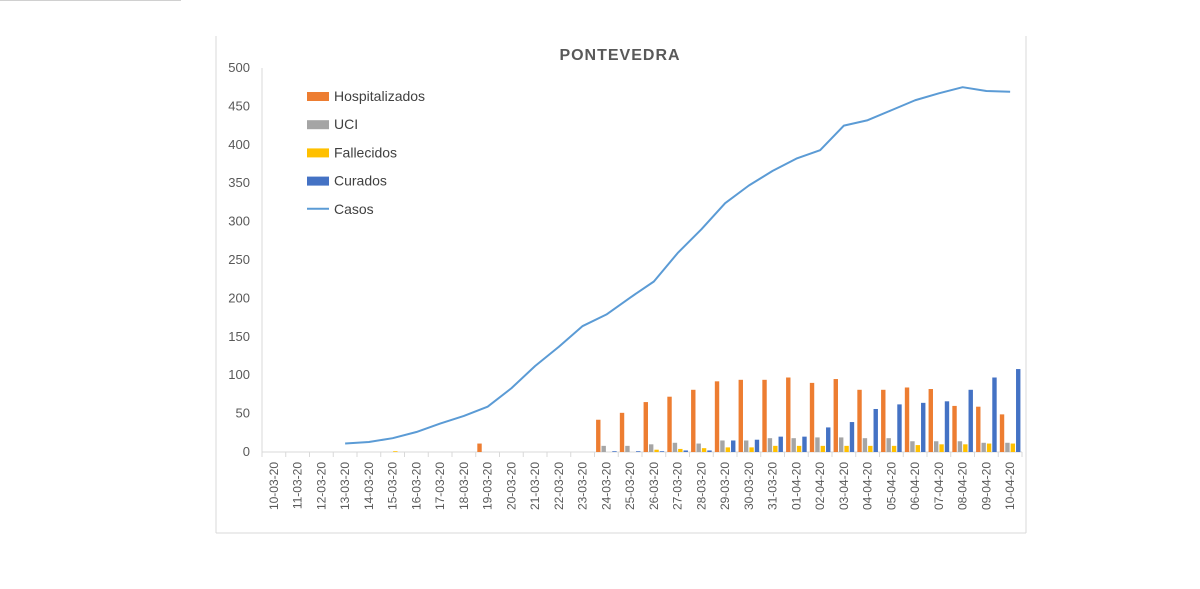 The height and width of the screenshot is (589, 1200). I want to click on y-tick-label: 200, so click(239, 297).